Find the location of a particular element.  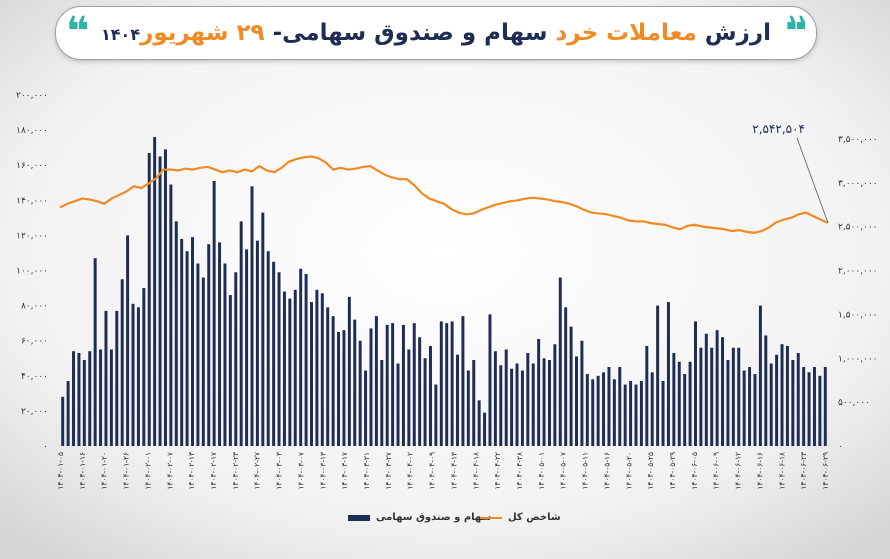

left-axis-tick-label: ۲۰,۰۰۰ is located at coordinates (34, 412).